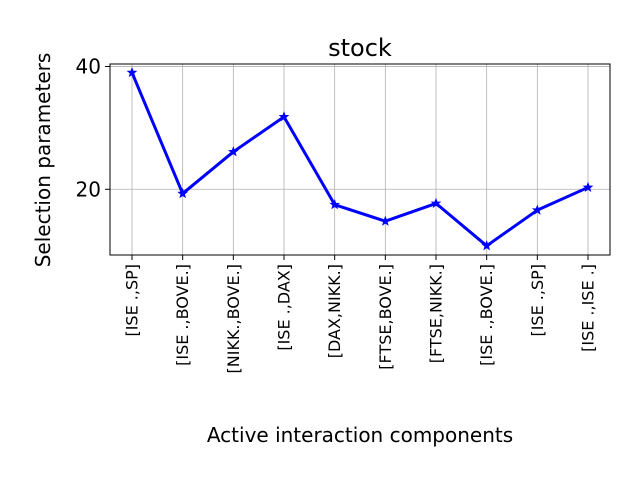 Image resolution: width=640 pixels, height=480 pixels. I want to click on chart-title: stock, so click(360, 48).